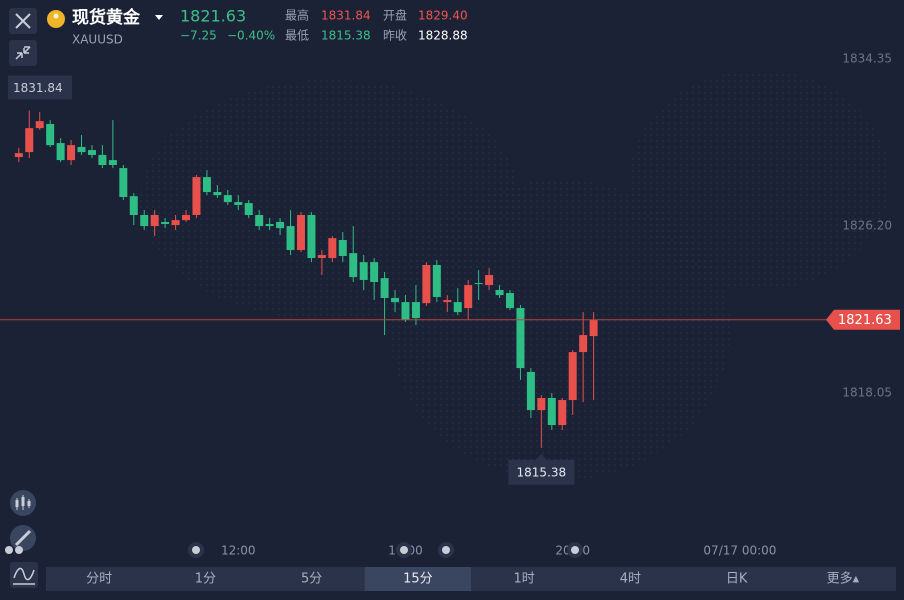 This screenshot has height=600, width=904. I want to click on y-tick-label: 1834.35, so click(867, 59).